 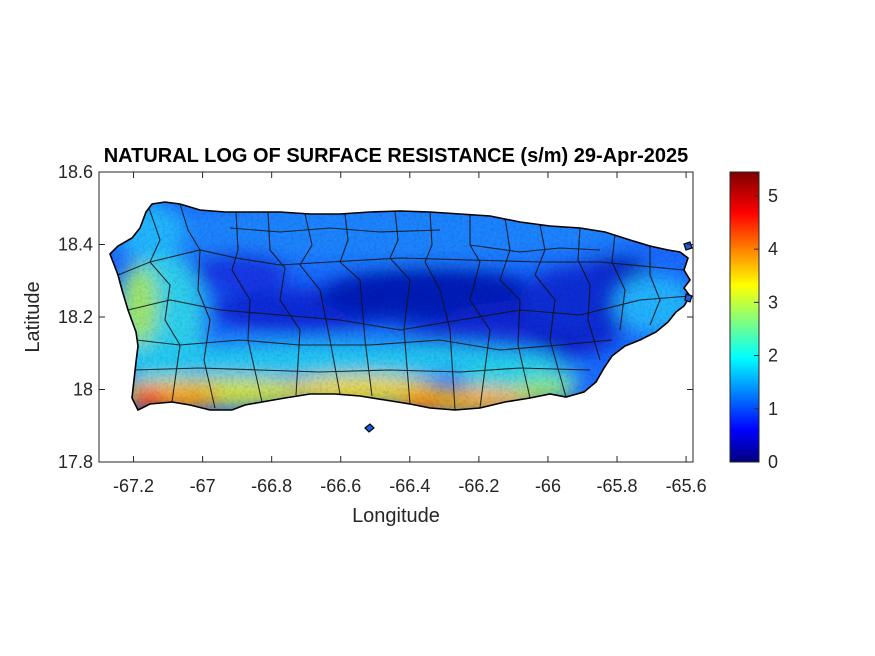 I want to click on x-axis-label: Longitude, so click(x=396, y=516).